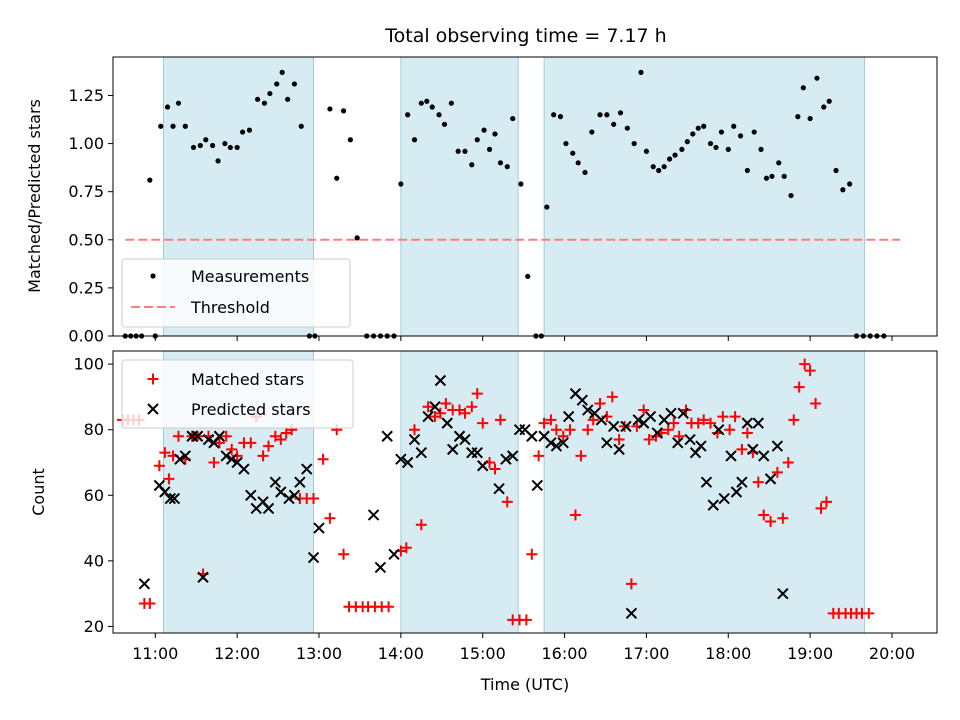  I want to click on y-tick-label: 0.00, so click(86, 336).